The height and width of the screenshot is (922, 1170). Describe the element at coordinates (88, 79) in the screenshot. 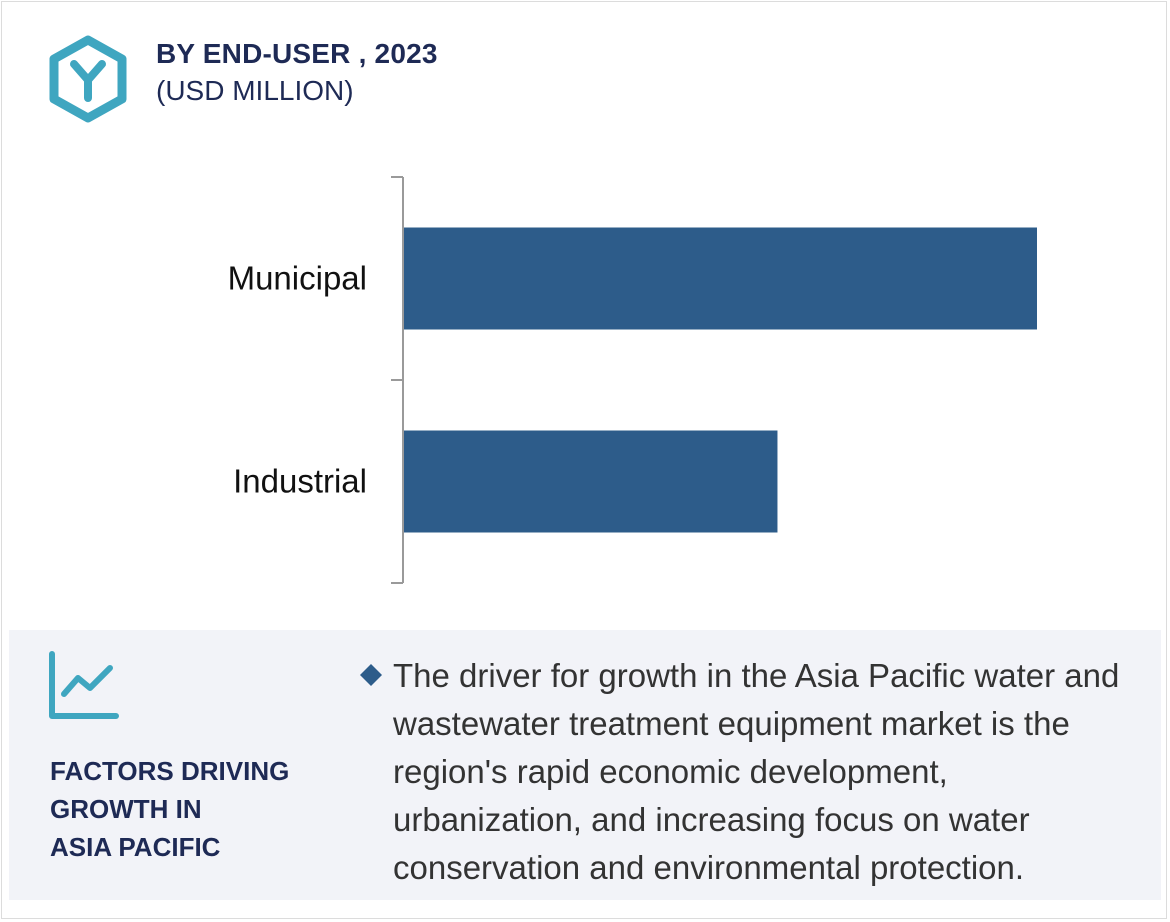

I see `hexagon-y-logo-icon` at that location.